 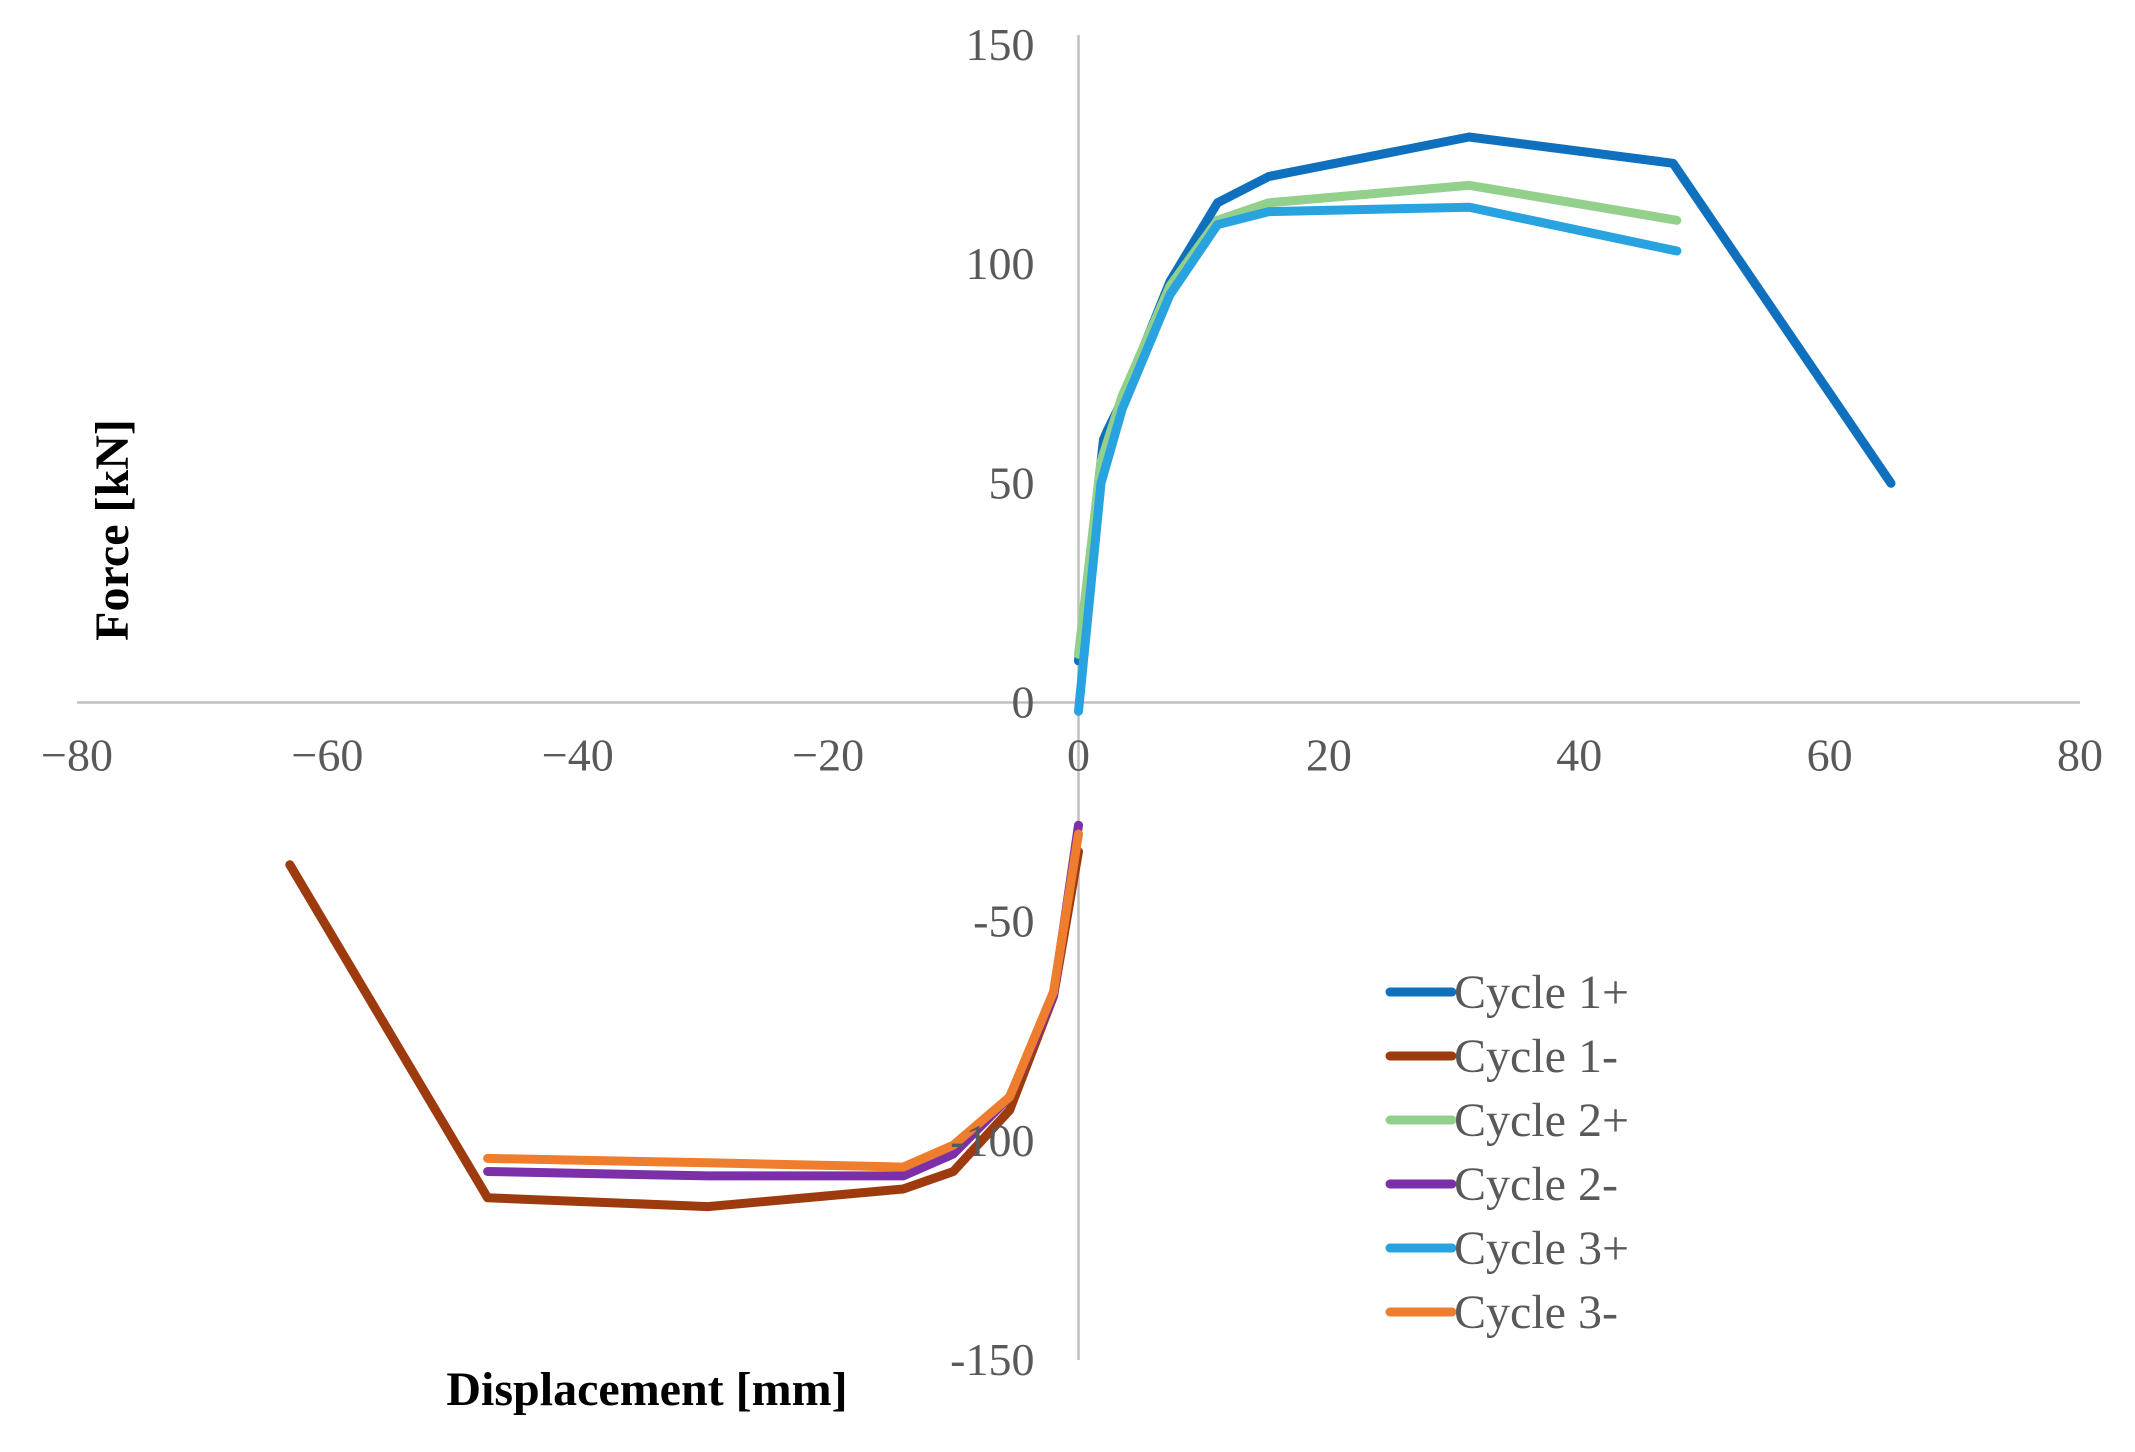 I want to click on x-tick-label: 60, so click(x=1830, y=755).